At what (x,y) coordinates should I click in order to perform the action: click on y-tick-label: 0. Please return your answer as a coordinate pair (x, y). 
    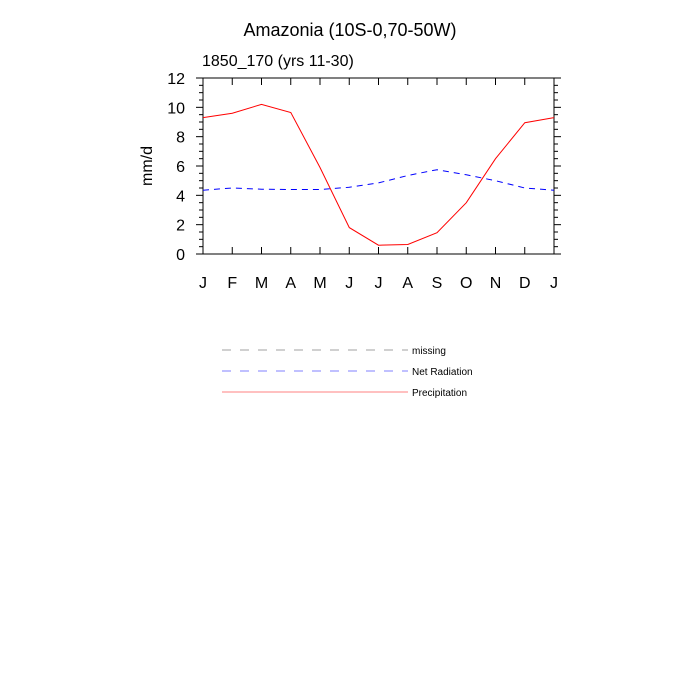
    Looking at the image, I should click on (180, 255).